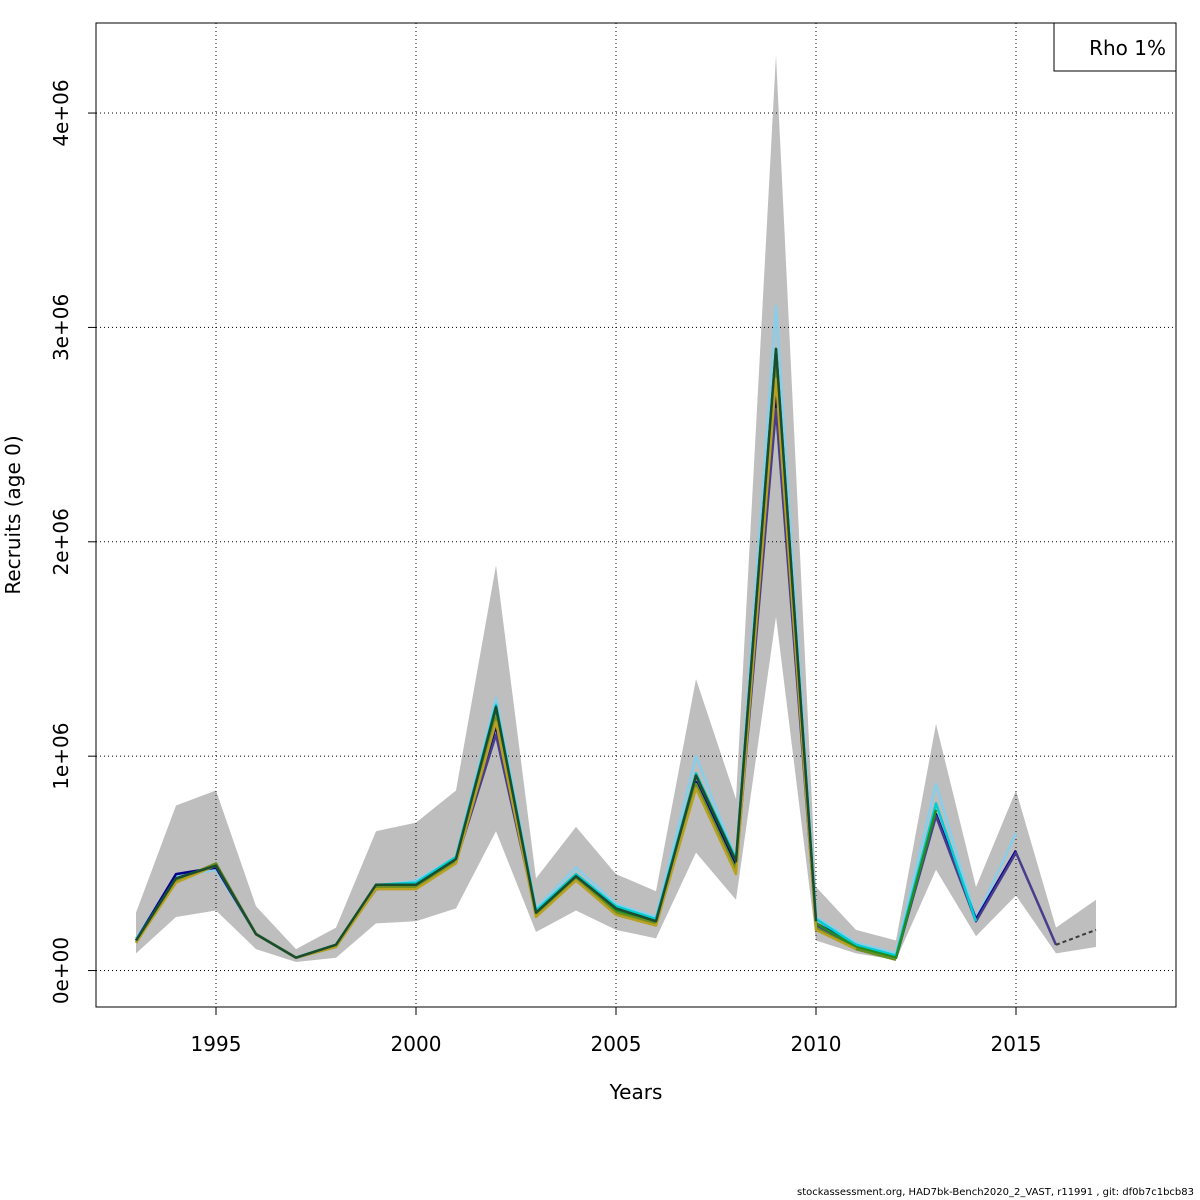 This screenshot has width=1200, height=1200. What do you see at coordinates (216, 1044) in the screenshot?
I see `x-tick-label: 1995` at bounding box center [216, 1044].